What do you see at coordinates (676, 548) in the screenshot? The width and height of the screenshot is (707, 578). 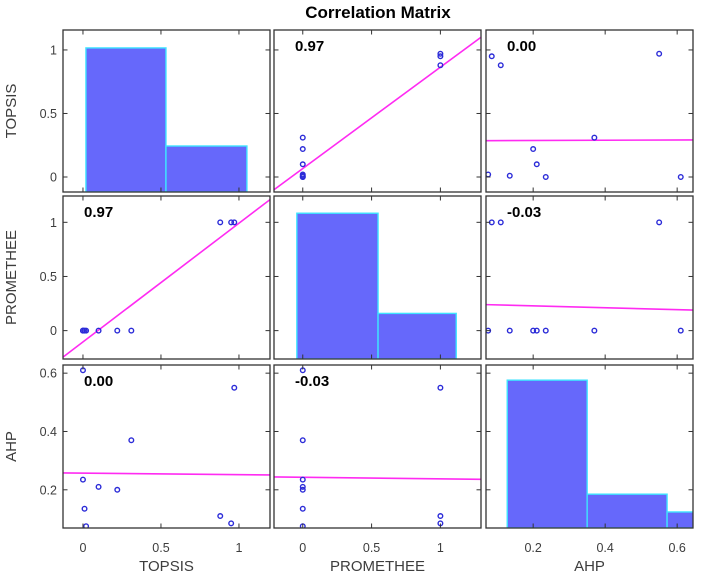 I see `x-tick-label: 0.6` at bounding box center [676, 548].